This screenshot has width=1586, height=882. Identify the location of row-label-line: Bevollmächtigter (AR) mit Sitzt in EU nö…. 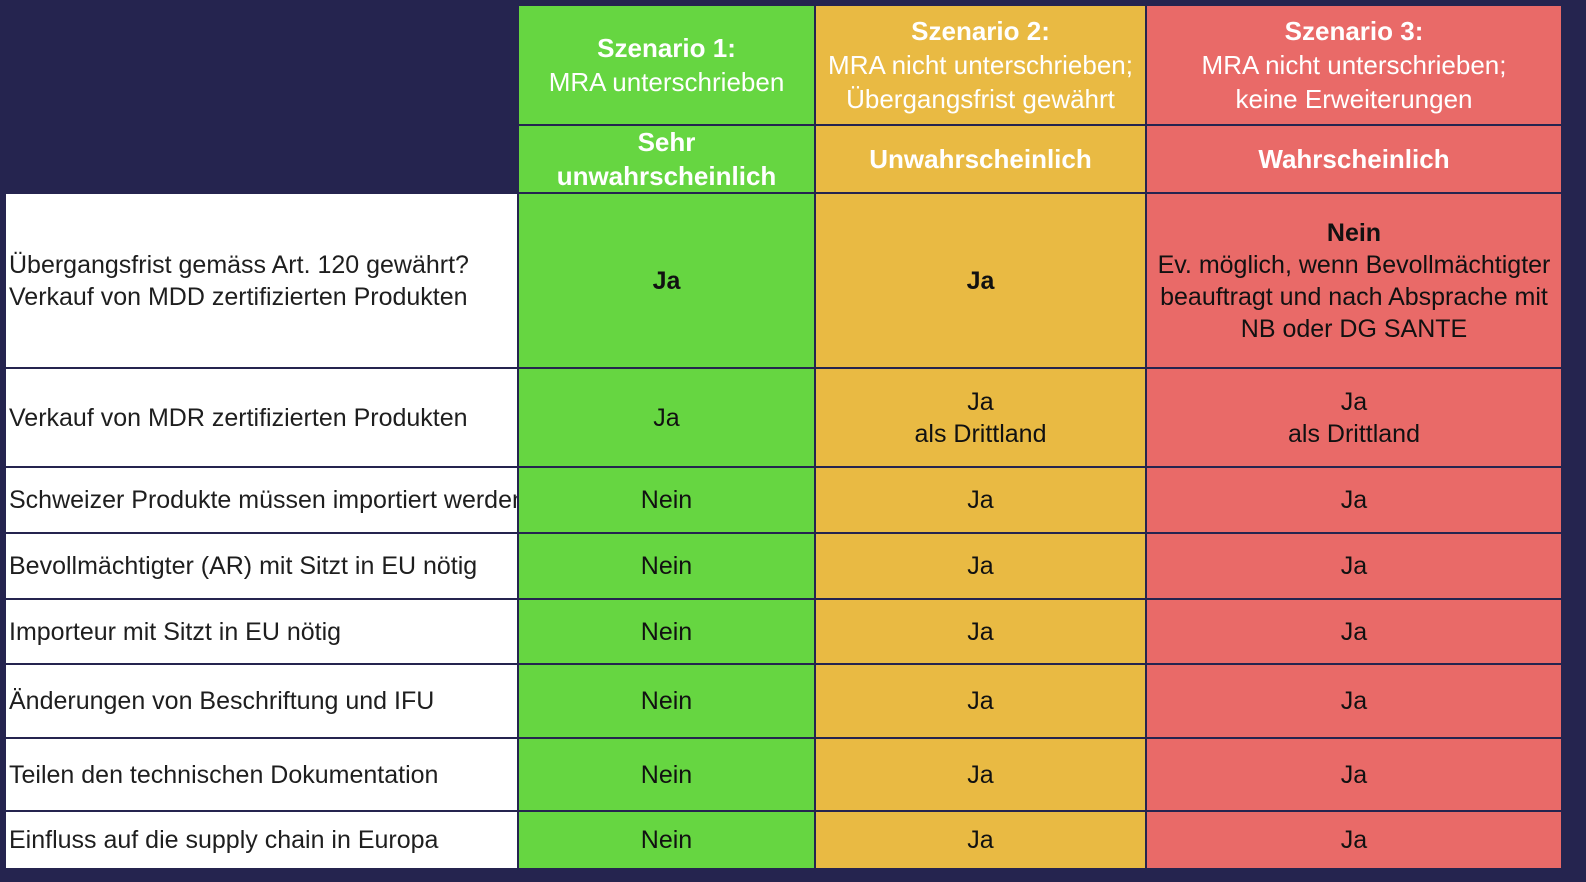
(243, 566).